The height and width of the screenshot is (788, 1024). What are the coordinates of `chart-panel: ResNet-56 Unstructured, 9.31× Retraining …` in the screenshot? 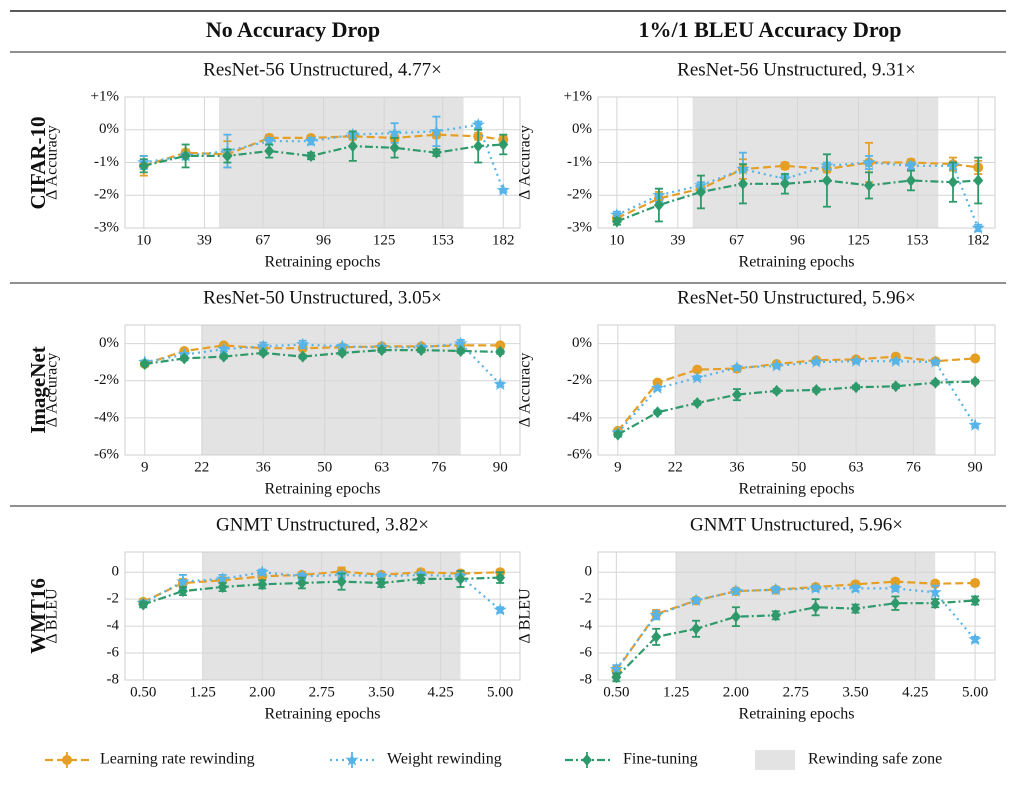 It's located at (756, 165).